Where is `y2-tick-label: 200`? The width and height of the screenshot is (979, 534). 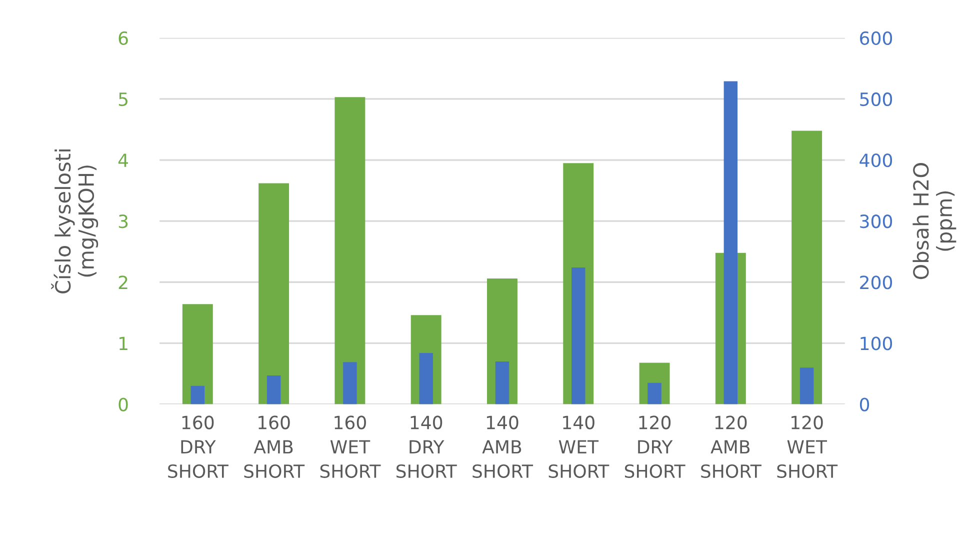
y2-tick-label: 200 is located at coordinates (876, 283).